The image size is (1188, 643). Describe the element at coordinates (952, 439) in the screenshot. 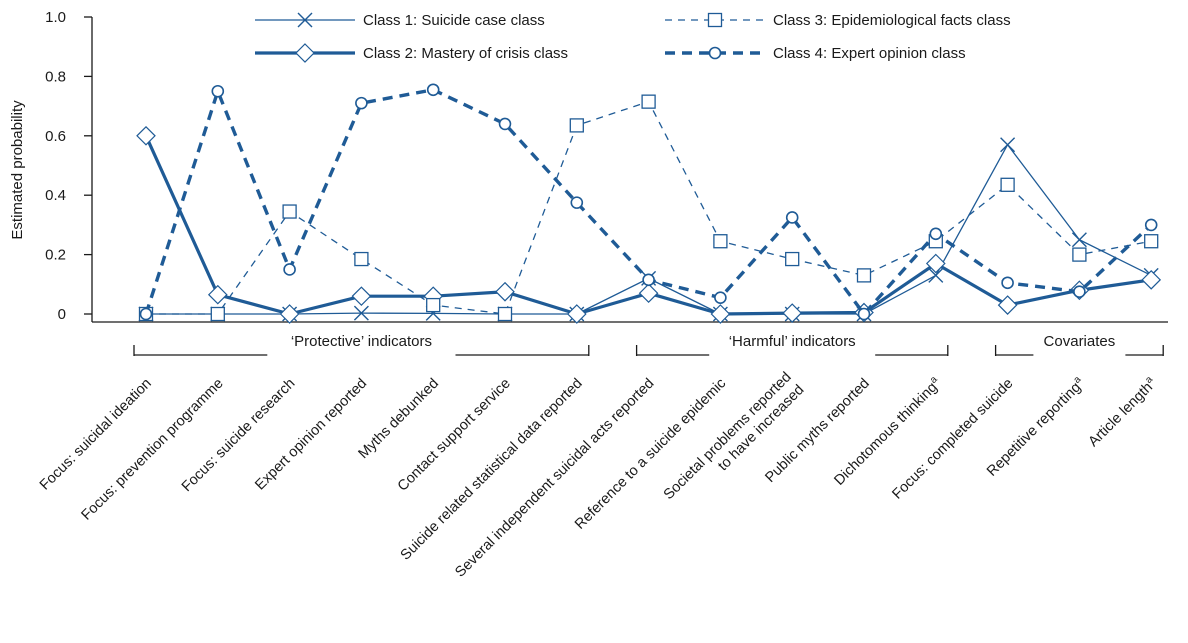

I see `x-tick-label: Focus: completed suicide` at that location.